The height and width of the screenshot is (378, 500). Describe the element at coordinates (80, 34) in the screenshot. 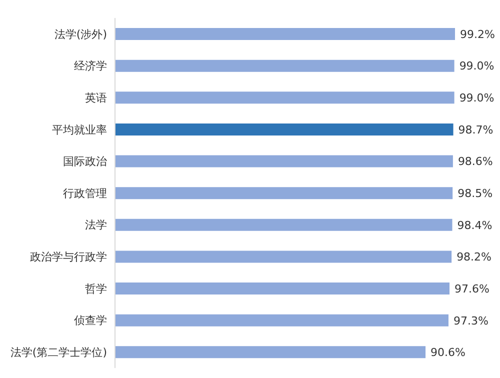

I see `y-tick-label: 法学(涉外)` at that location.